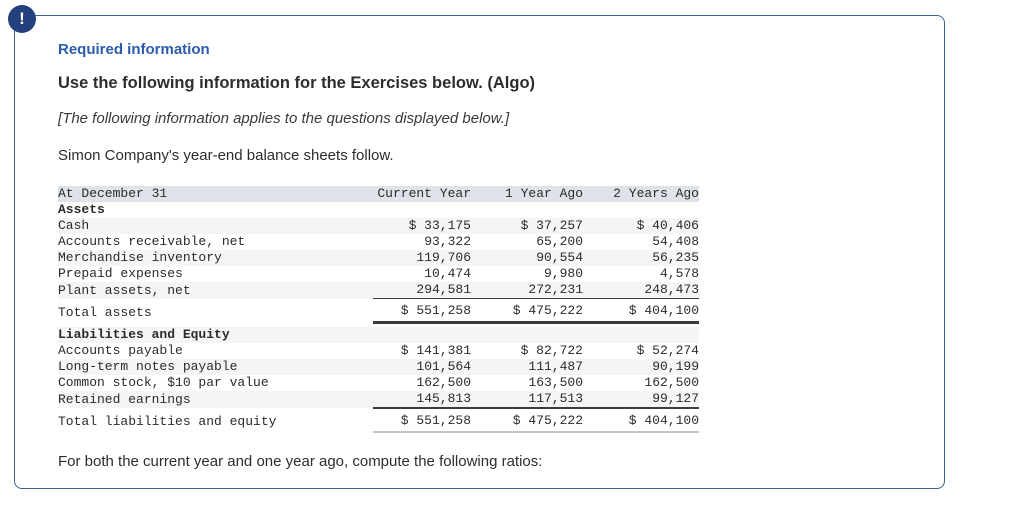  I want to click on table-header-current-year: Current Year, so click(424, 193).